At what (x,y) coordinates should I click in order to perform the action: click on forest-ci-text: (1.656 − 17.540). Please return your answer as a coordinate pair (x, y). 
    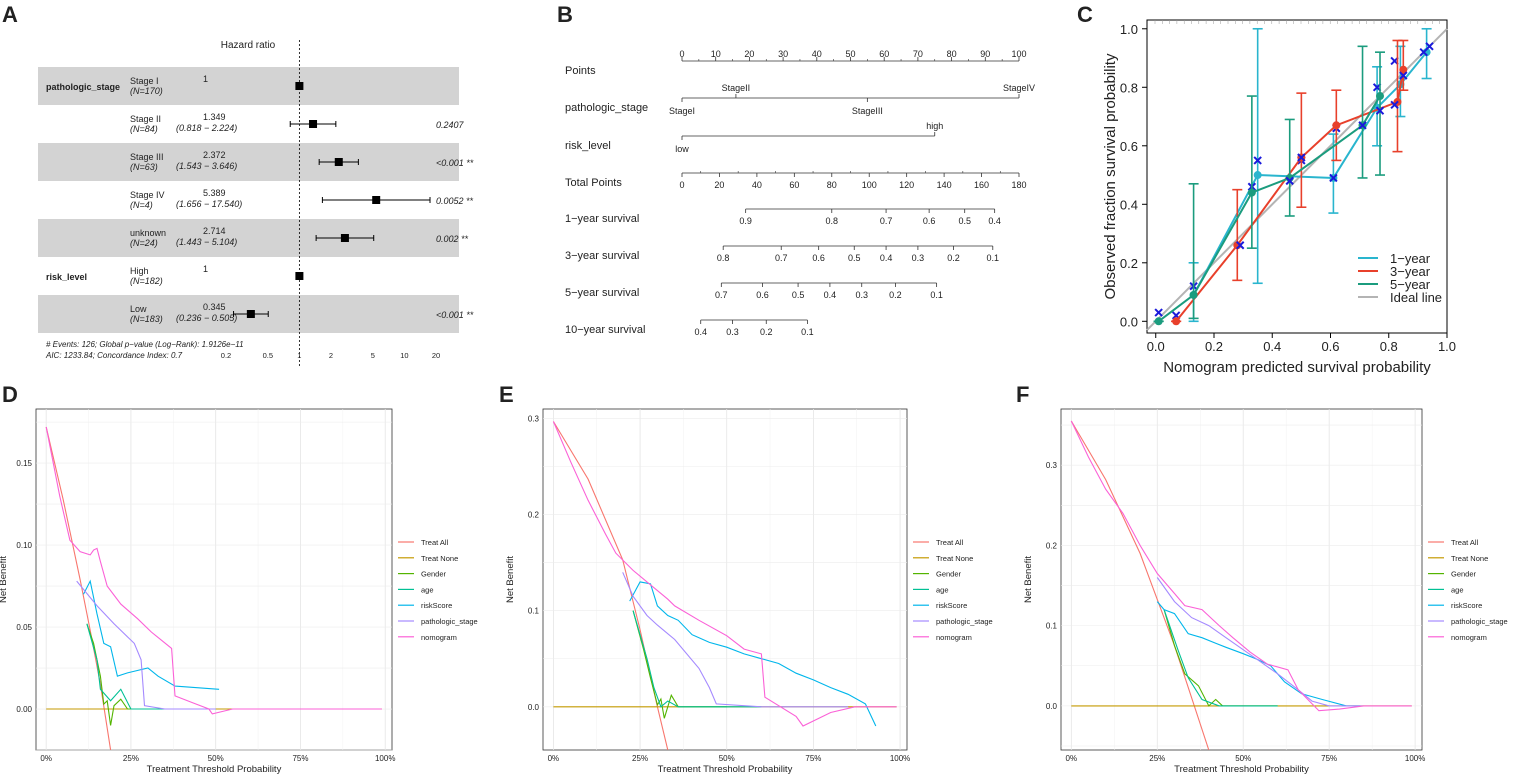
    Looking at the image, I should click on (209, 204).